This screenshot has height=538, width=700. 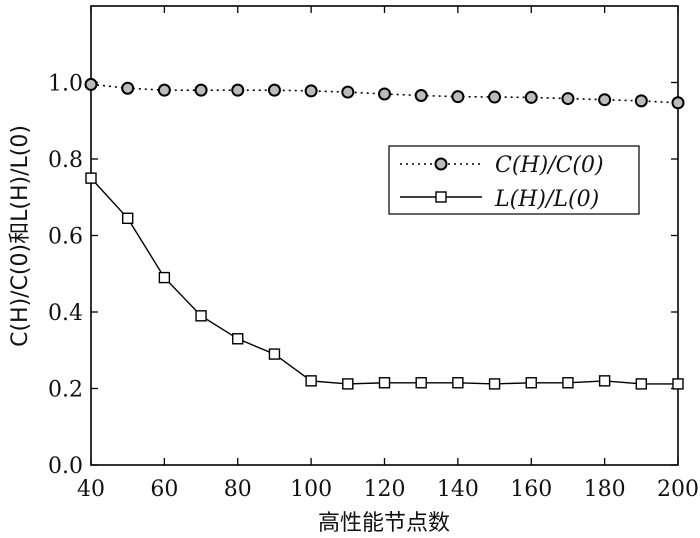 What do you see at coordinates (238, 489) in the screenshot?
I see `x-tick-label: 80` at bounding box center [238, 489].